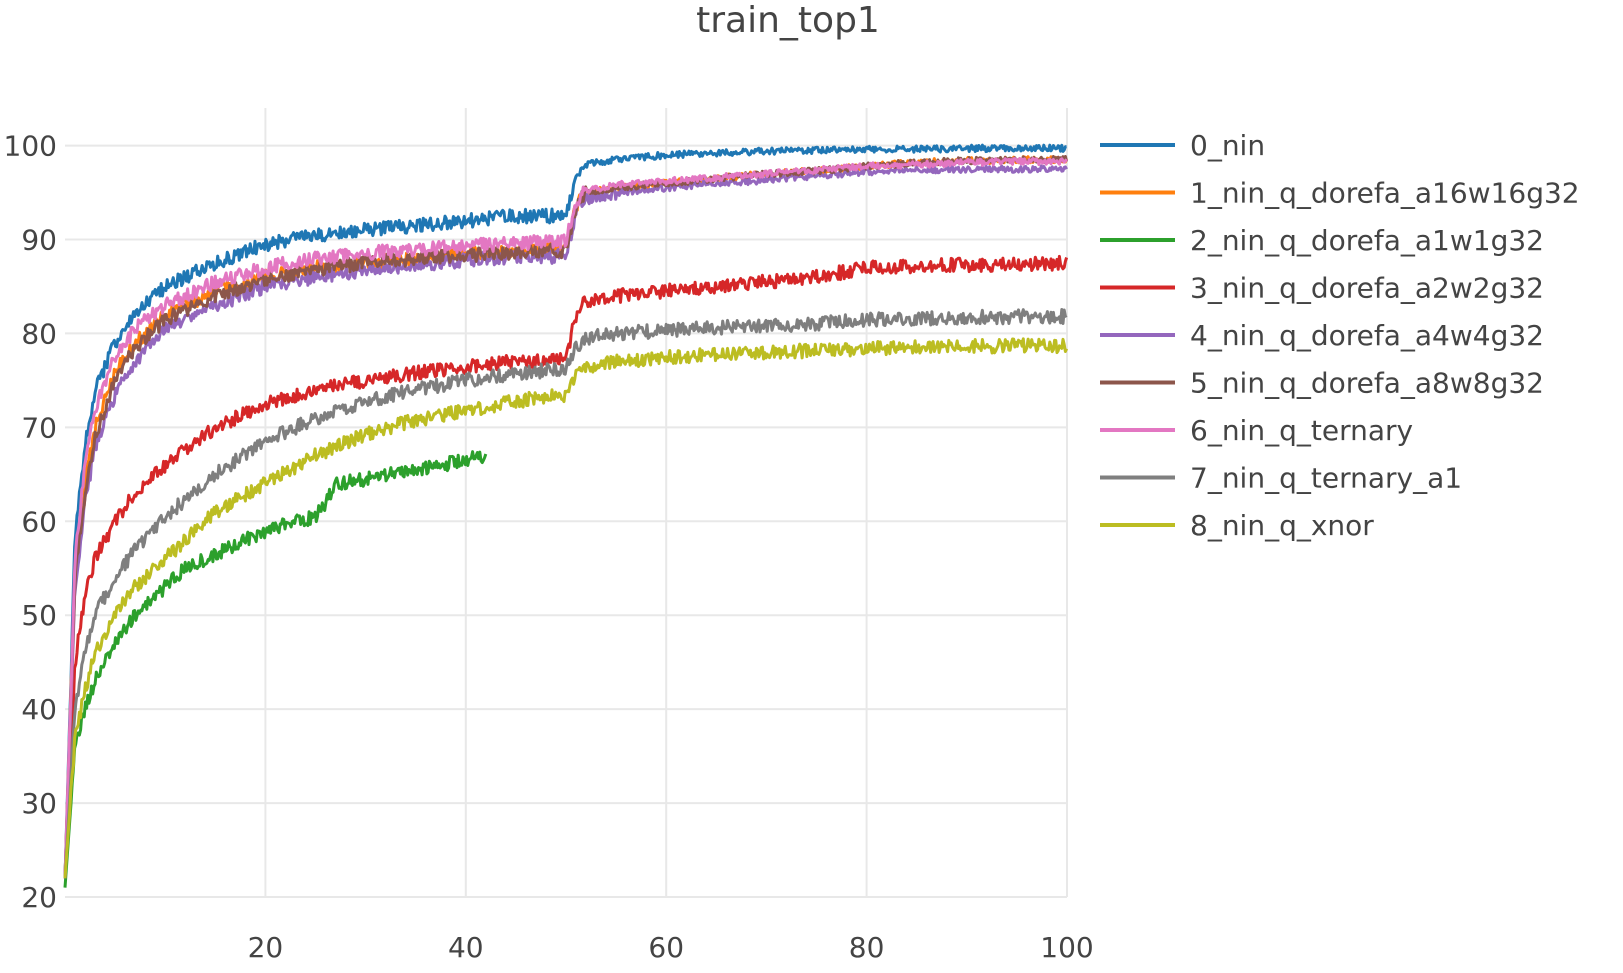 This screenshot has height=973, width=1623. I want to click on legend-item-3_nin_q_dorefa_a2w2g32: 3_nin_q_dorefa_a2w2g32, so click(1322, 288).